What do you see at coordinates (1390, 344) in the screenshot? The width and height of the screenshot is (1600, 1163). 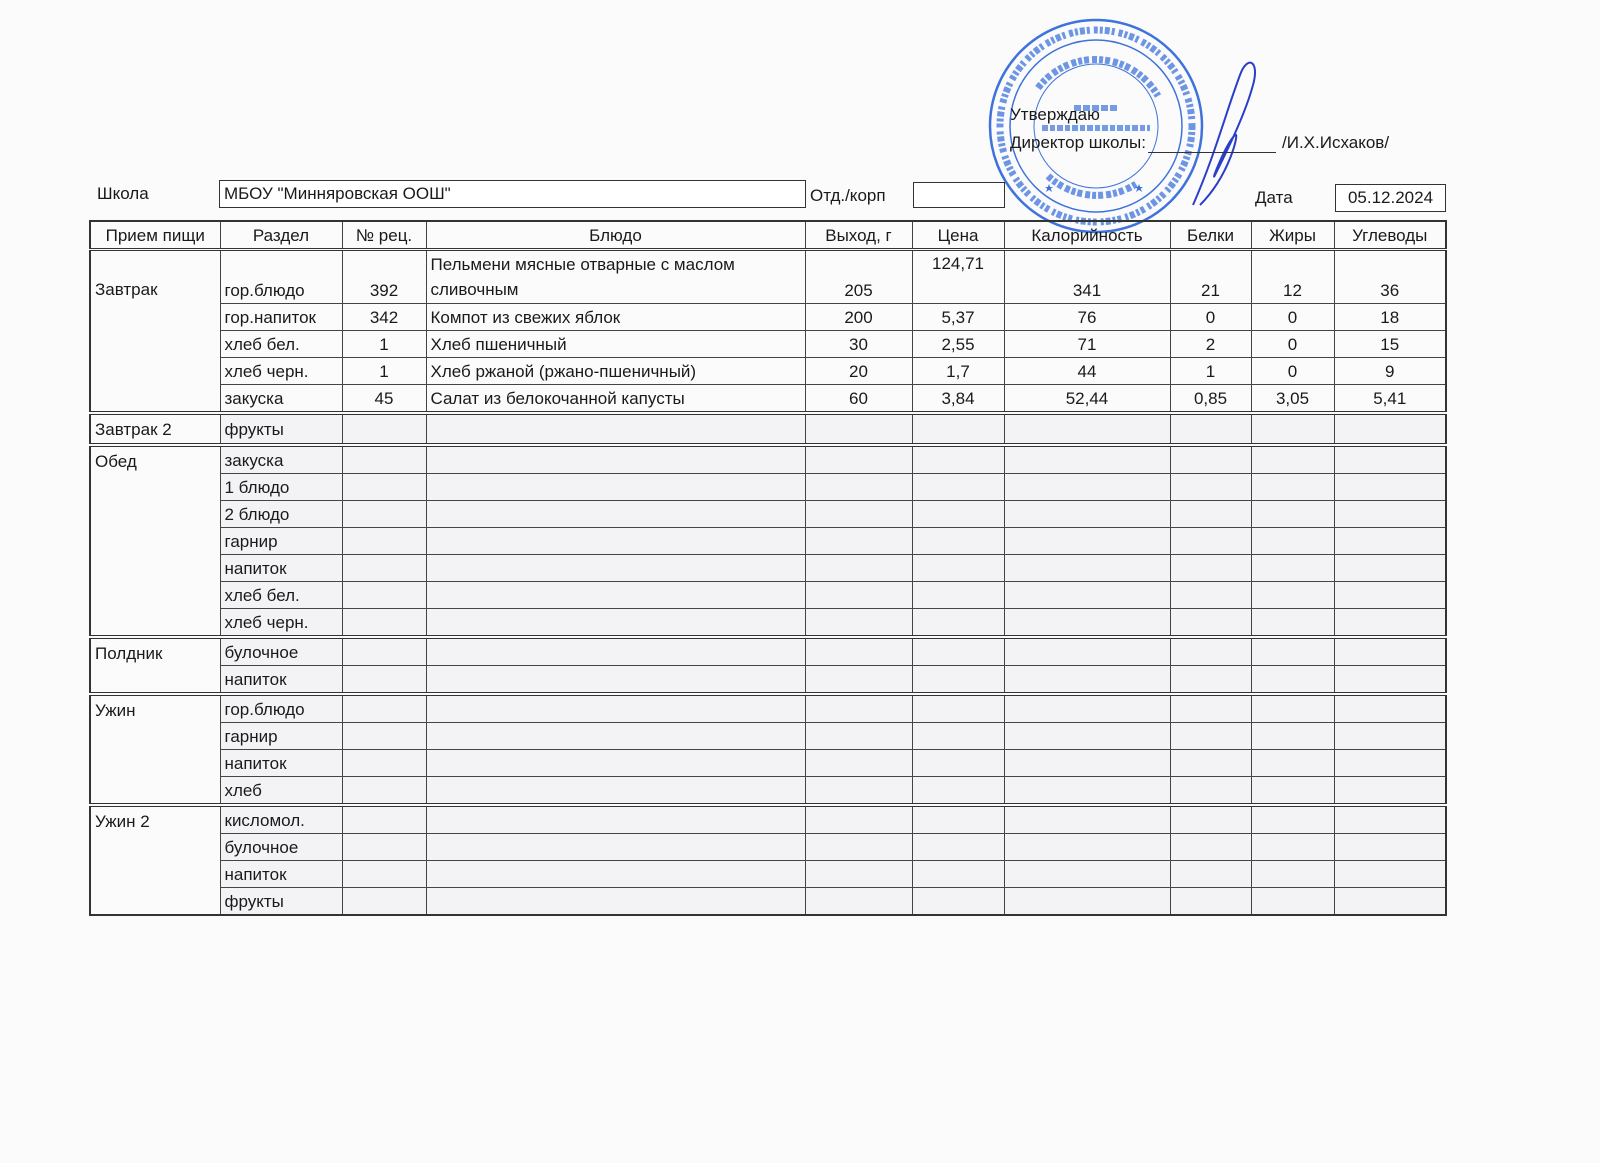 I see `carbs-cell: 15` at bounding box center [1390, 344].